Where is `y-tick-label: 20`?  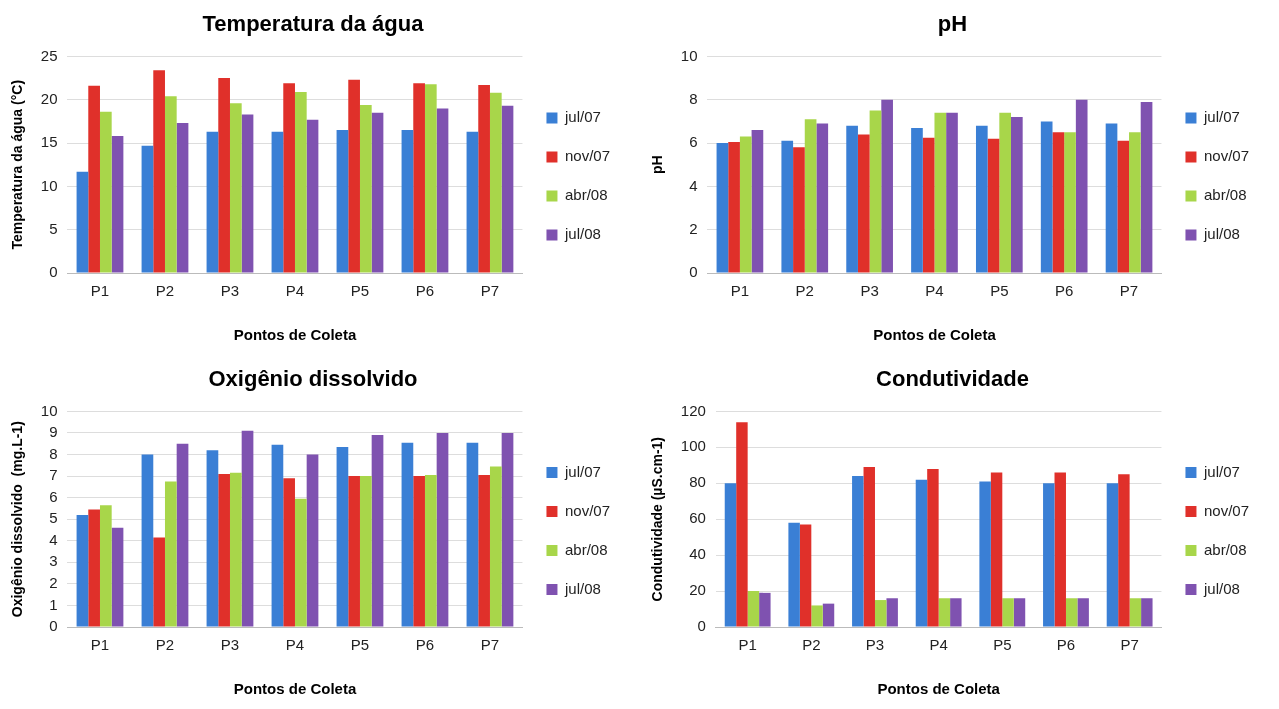 y-tick-label: 20 is located at coordinates (49, 98).